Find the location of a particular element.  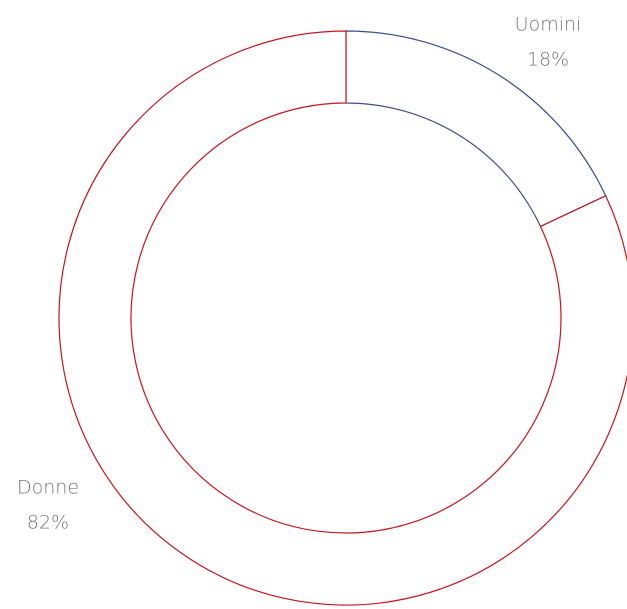

segment-value-label: 82% is located at coordinates (48, 523).